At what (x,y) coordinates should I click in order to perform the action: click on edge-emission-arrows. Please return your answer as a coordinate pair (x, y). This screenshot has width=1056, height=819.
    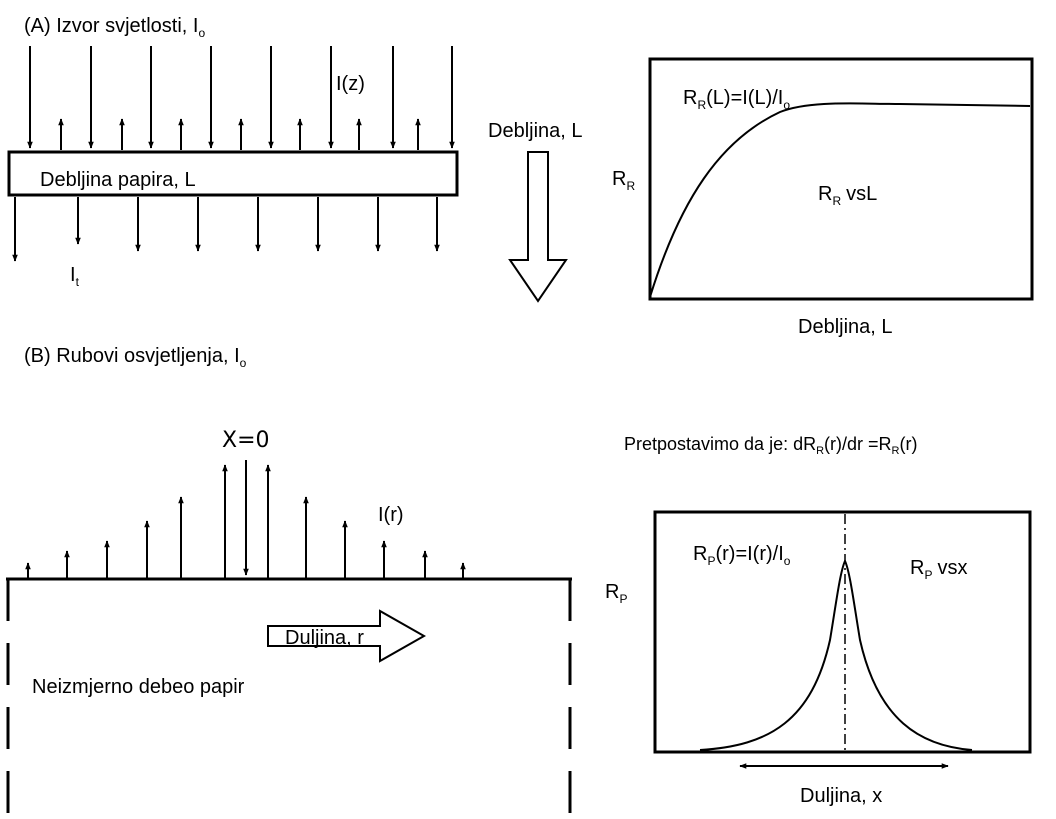
    Looking at the image, I should click on (245, 521).